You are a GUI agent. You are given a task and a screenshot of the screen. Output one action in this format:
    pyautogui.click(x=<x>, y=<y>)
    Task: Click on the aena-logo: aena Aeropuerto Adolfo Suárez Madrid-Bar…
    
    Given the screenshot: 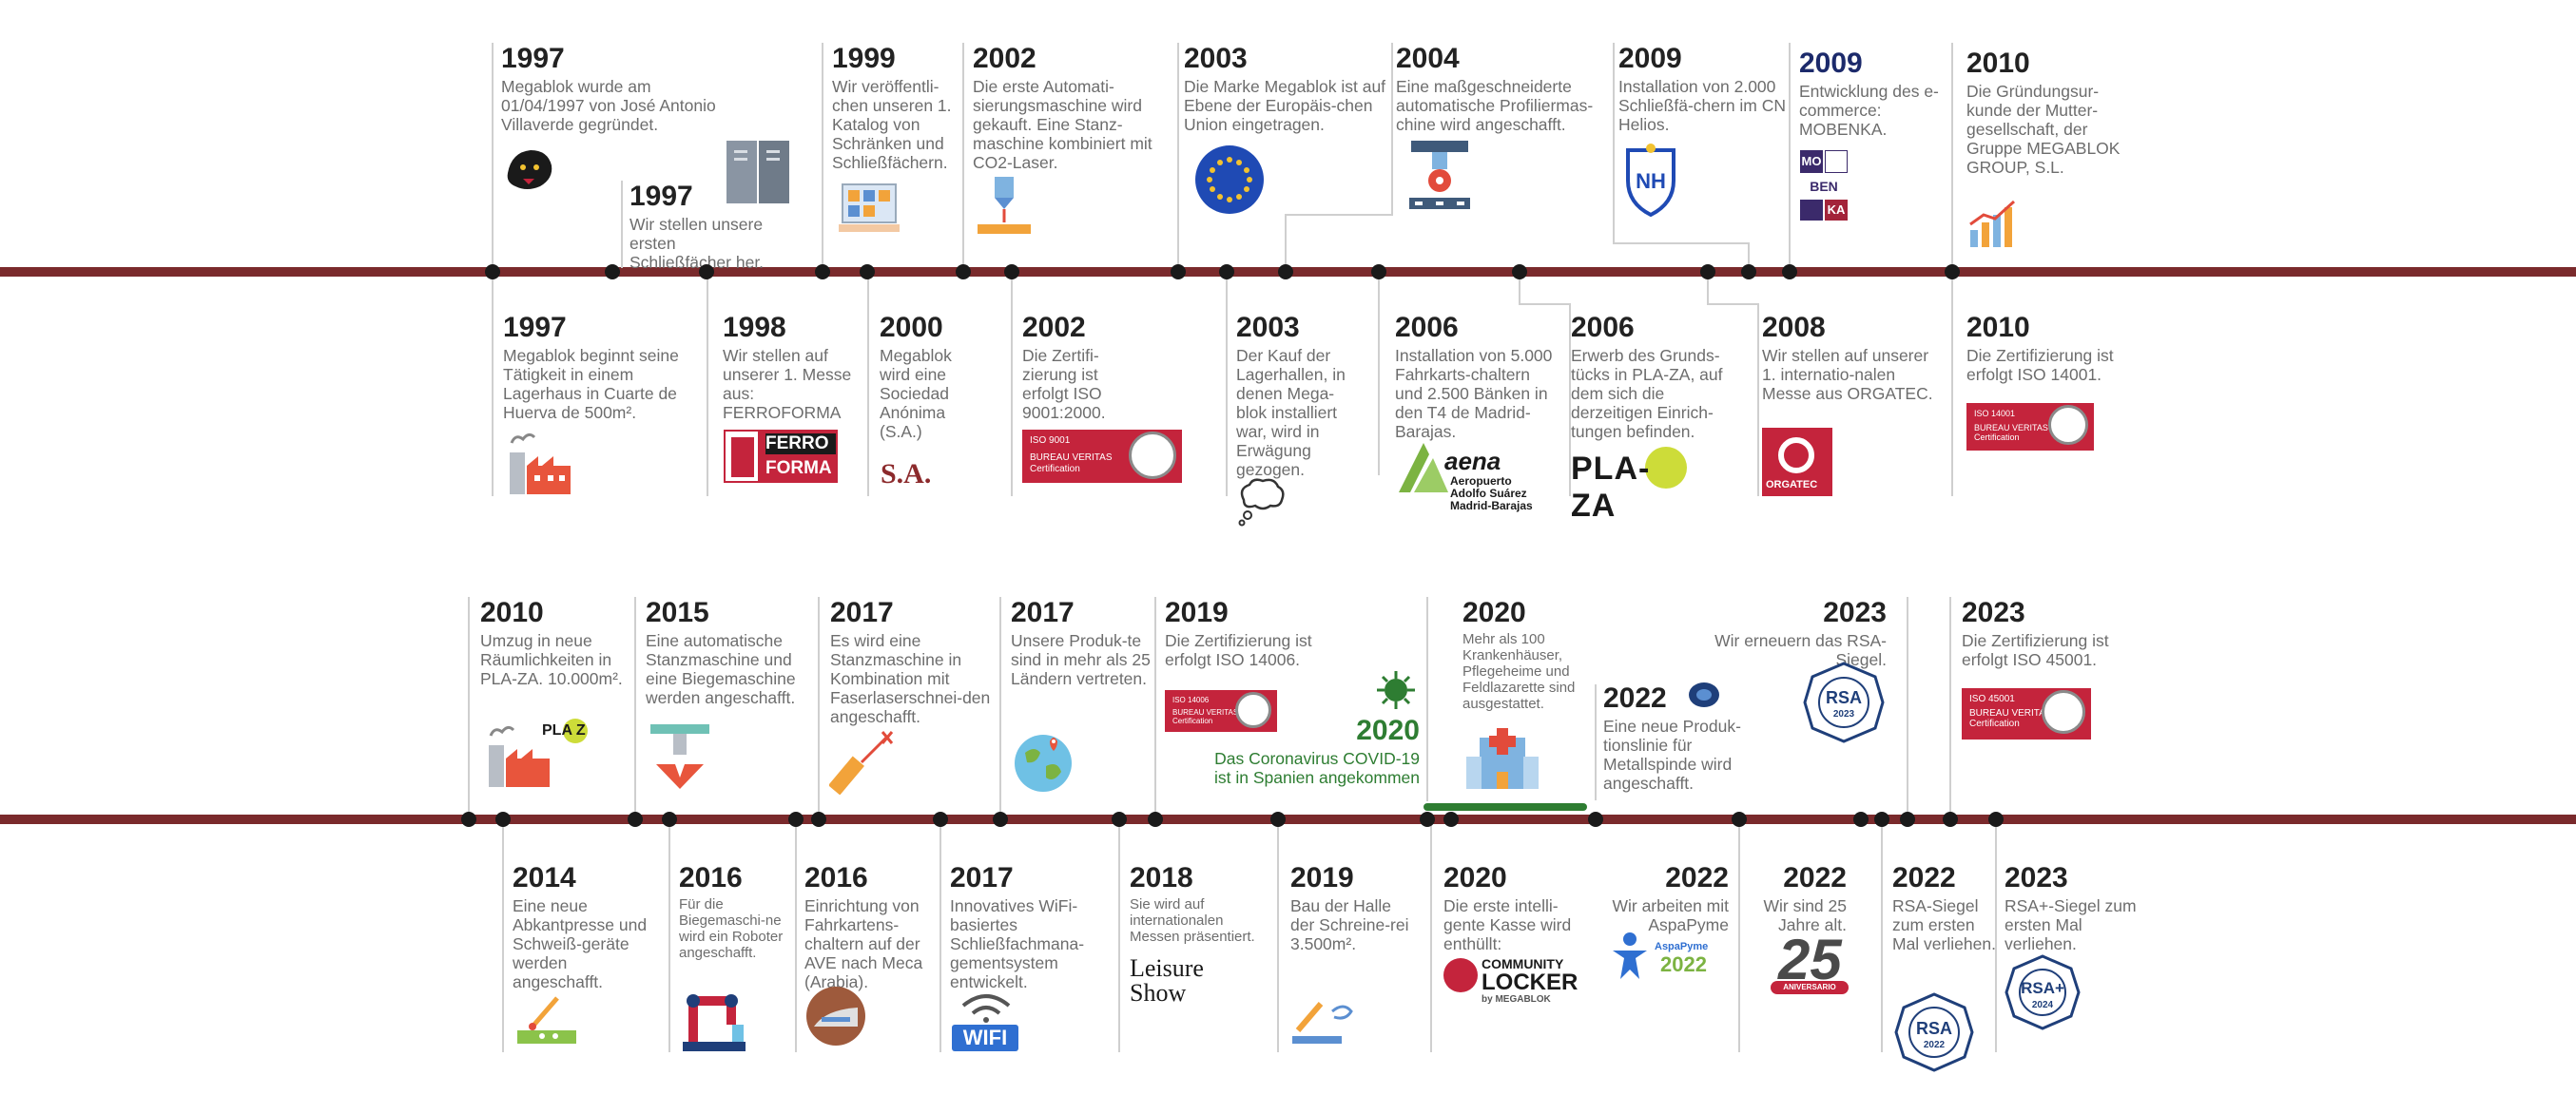 What is the action you would take?
    pyautogui.click(x=1471, y=476)
    